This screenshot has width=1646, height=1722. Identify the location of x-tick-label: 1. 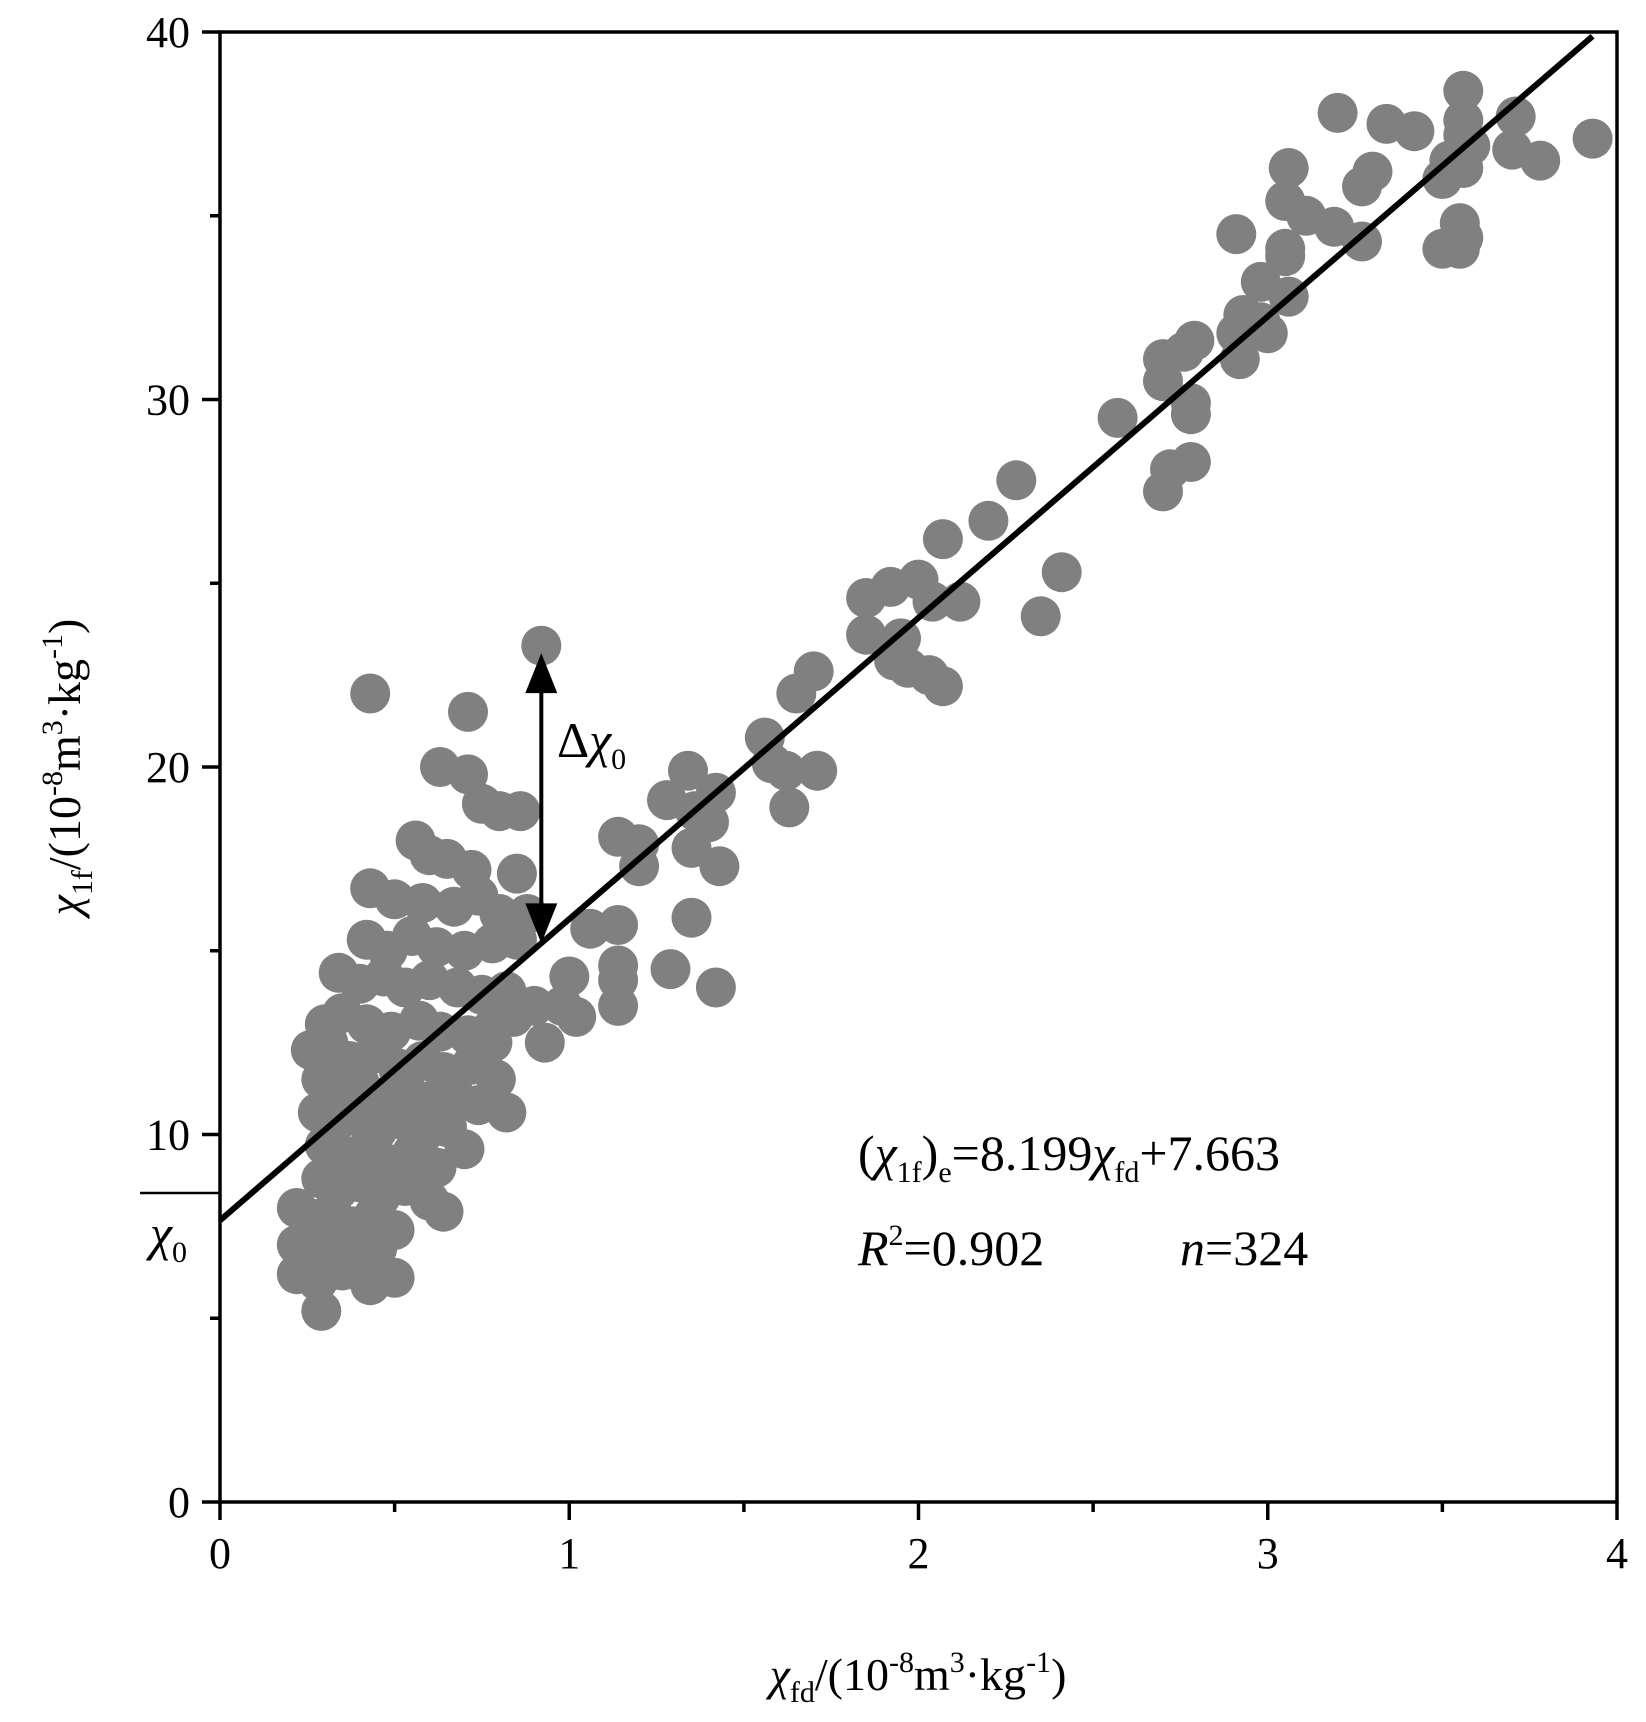
(569, 1553).